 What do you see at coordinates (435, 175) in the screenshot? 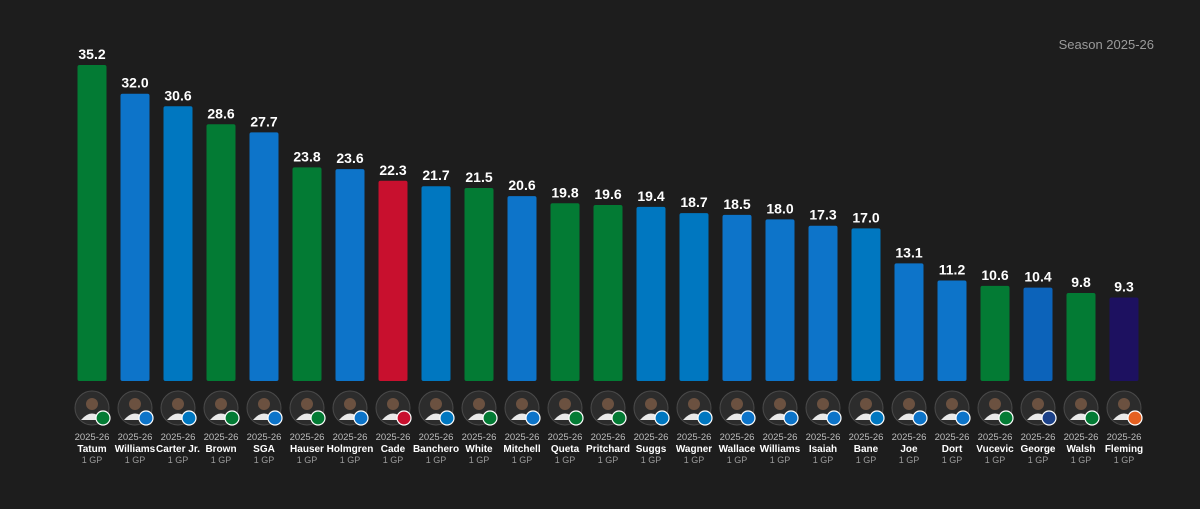
I see `value-label: 21.7` at bounding box center [435, 175].